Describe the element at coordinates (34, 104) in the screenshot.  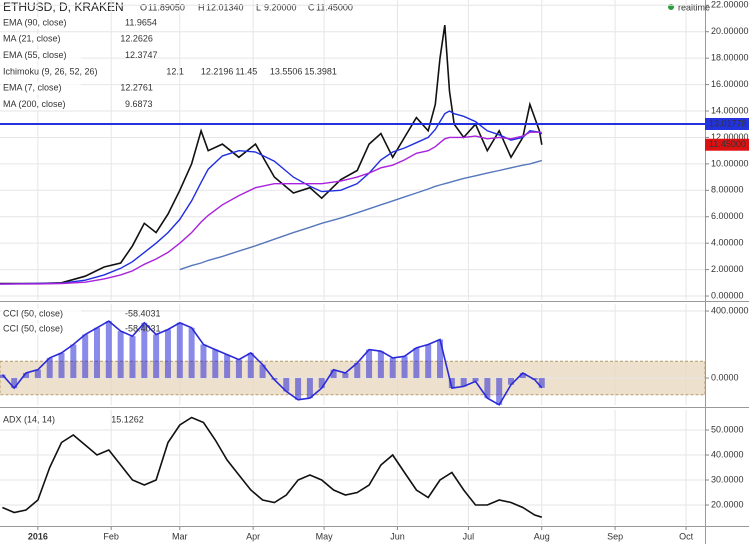
I see `legend-name: MA (200, close)` at that location.